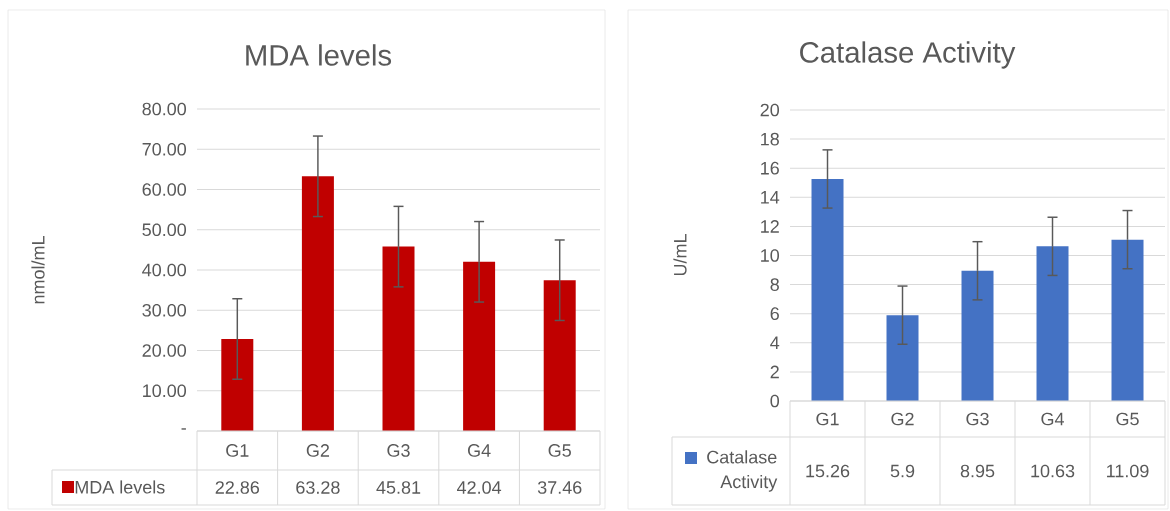 The width and height of the screenshot is (1170, 511). I want to click on data-label: 8.95, so click(977, 471).